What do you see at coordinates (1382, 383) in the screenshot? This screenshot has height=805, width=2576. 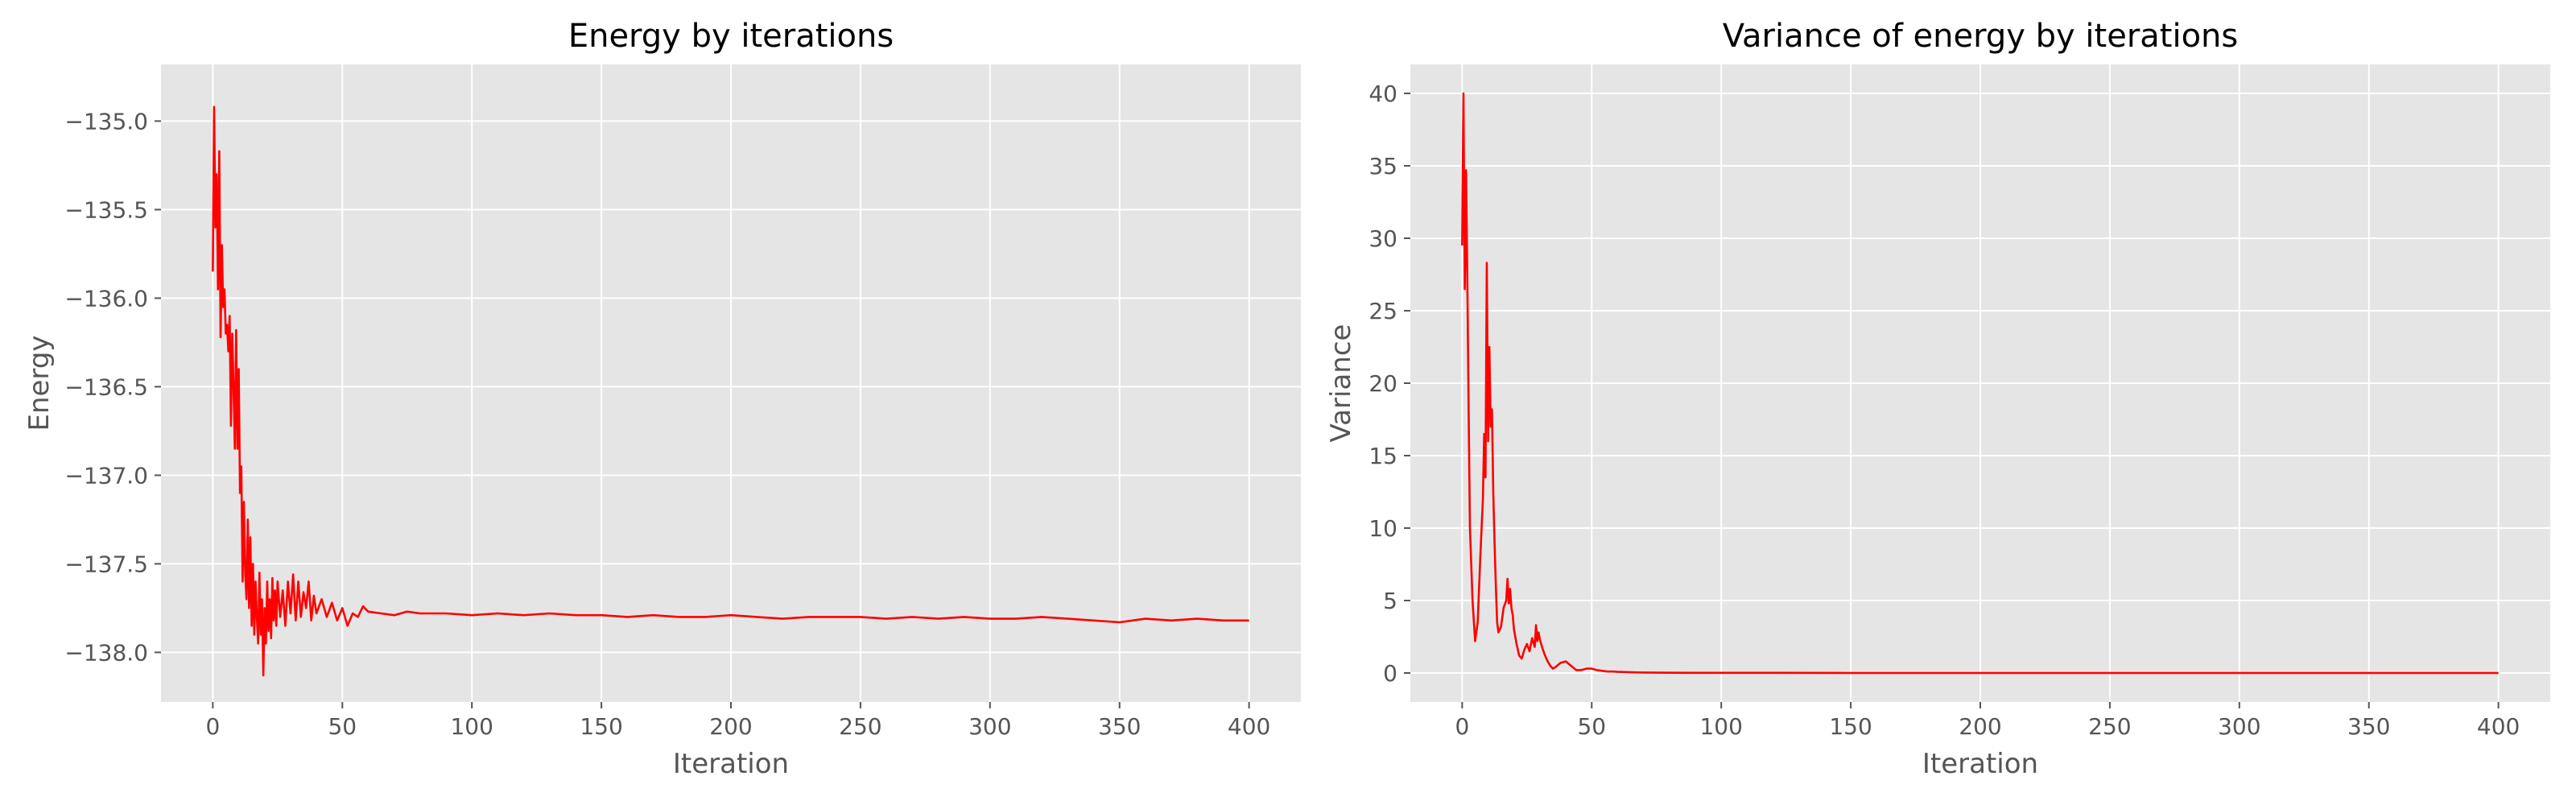 I see `variance-y-tick-label: 20` at bounding box center [1382, 383].